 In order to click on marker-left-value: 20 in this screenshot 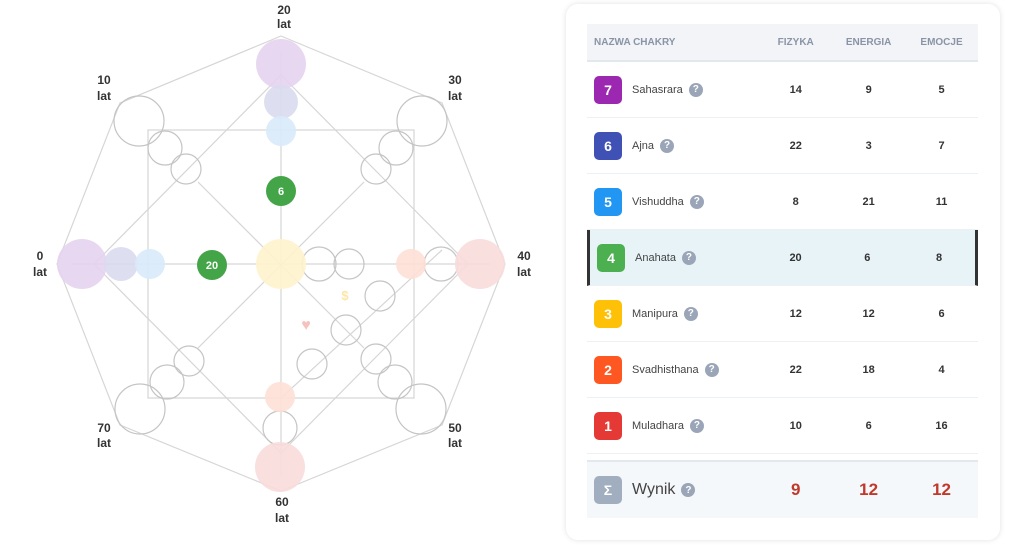, I will do `click(212, 266)`.